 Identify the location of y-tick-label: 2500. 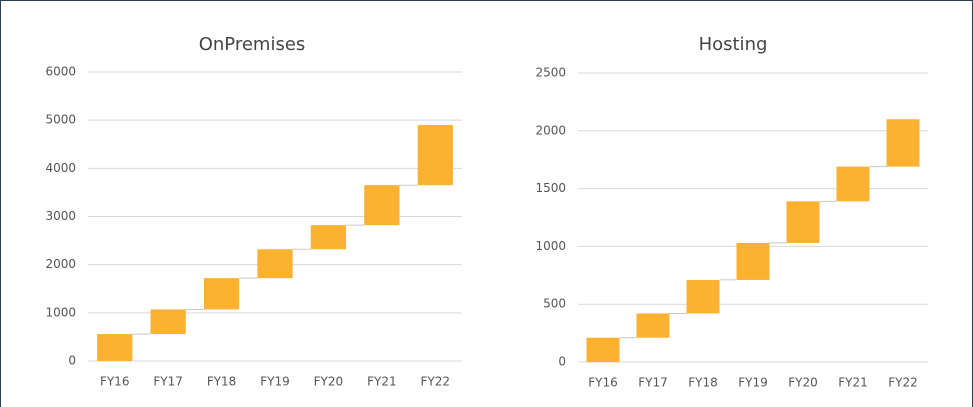
(550, 73).